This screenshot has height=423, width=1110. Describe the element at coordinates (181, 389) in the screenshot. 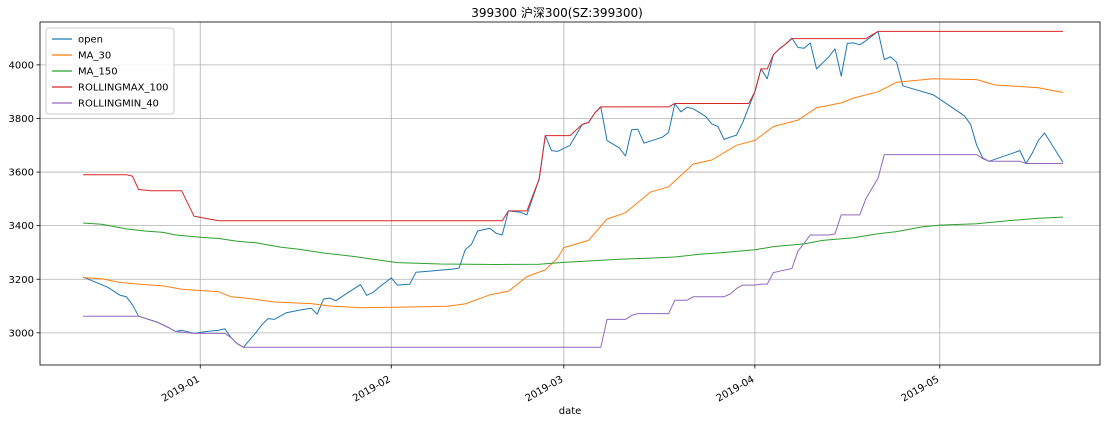

I see `x-tick-label: 2019-01` at that location.